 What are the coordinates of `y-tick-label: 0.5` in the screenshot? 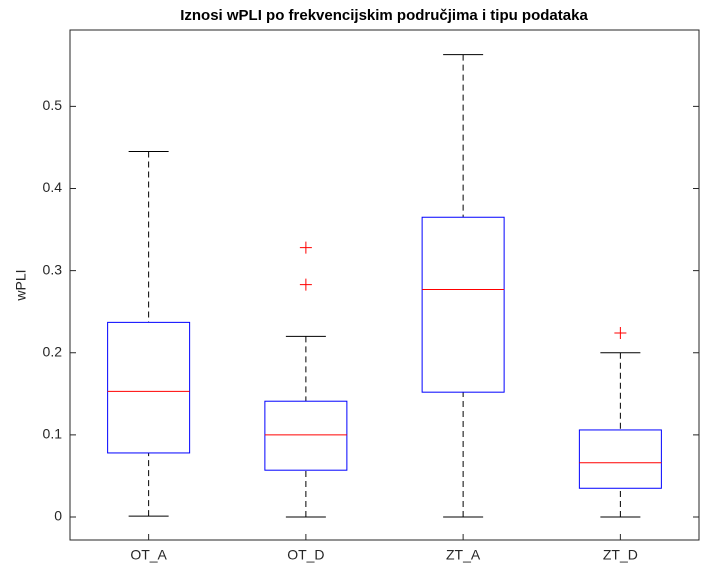 It's located at (53, 105).